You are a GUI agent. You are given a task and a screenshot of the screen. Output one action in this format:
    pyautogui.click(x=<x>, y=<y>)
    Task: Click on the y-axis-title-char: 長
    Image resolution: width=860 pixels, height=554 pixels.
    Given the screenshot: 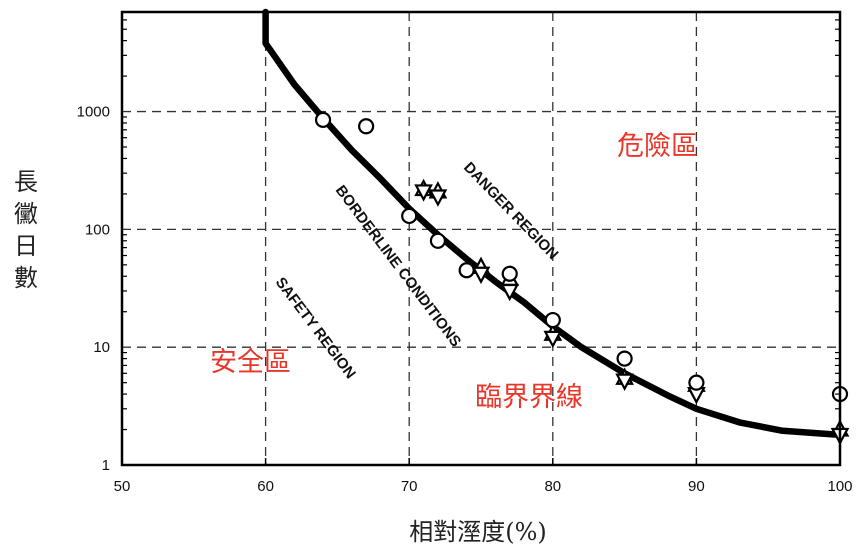 What is the action you would take?
    pyautogui.click(x=26, y=182)
    